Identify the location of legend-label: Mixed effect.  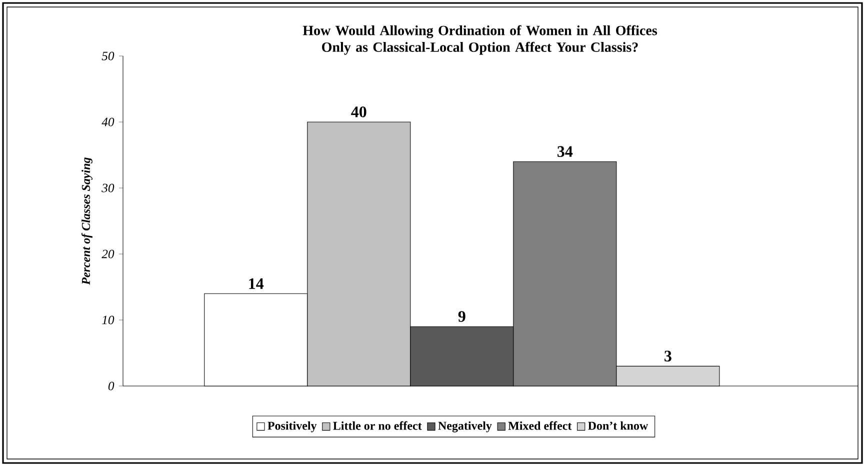
(540, 425).